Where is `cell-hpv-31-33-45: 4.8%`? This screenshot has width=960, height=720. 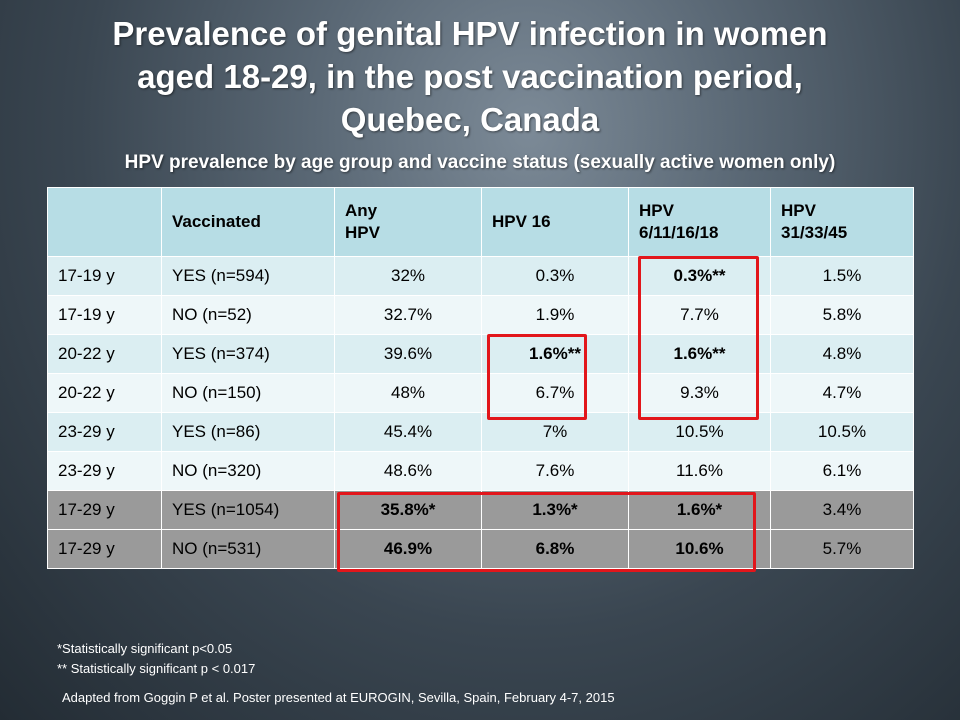 cell-hpv-31-33-45: 4.8% is located at coordinates (842, 354).